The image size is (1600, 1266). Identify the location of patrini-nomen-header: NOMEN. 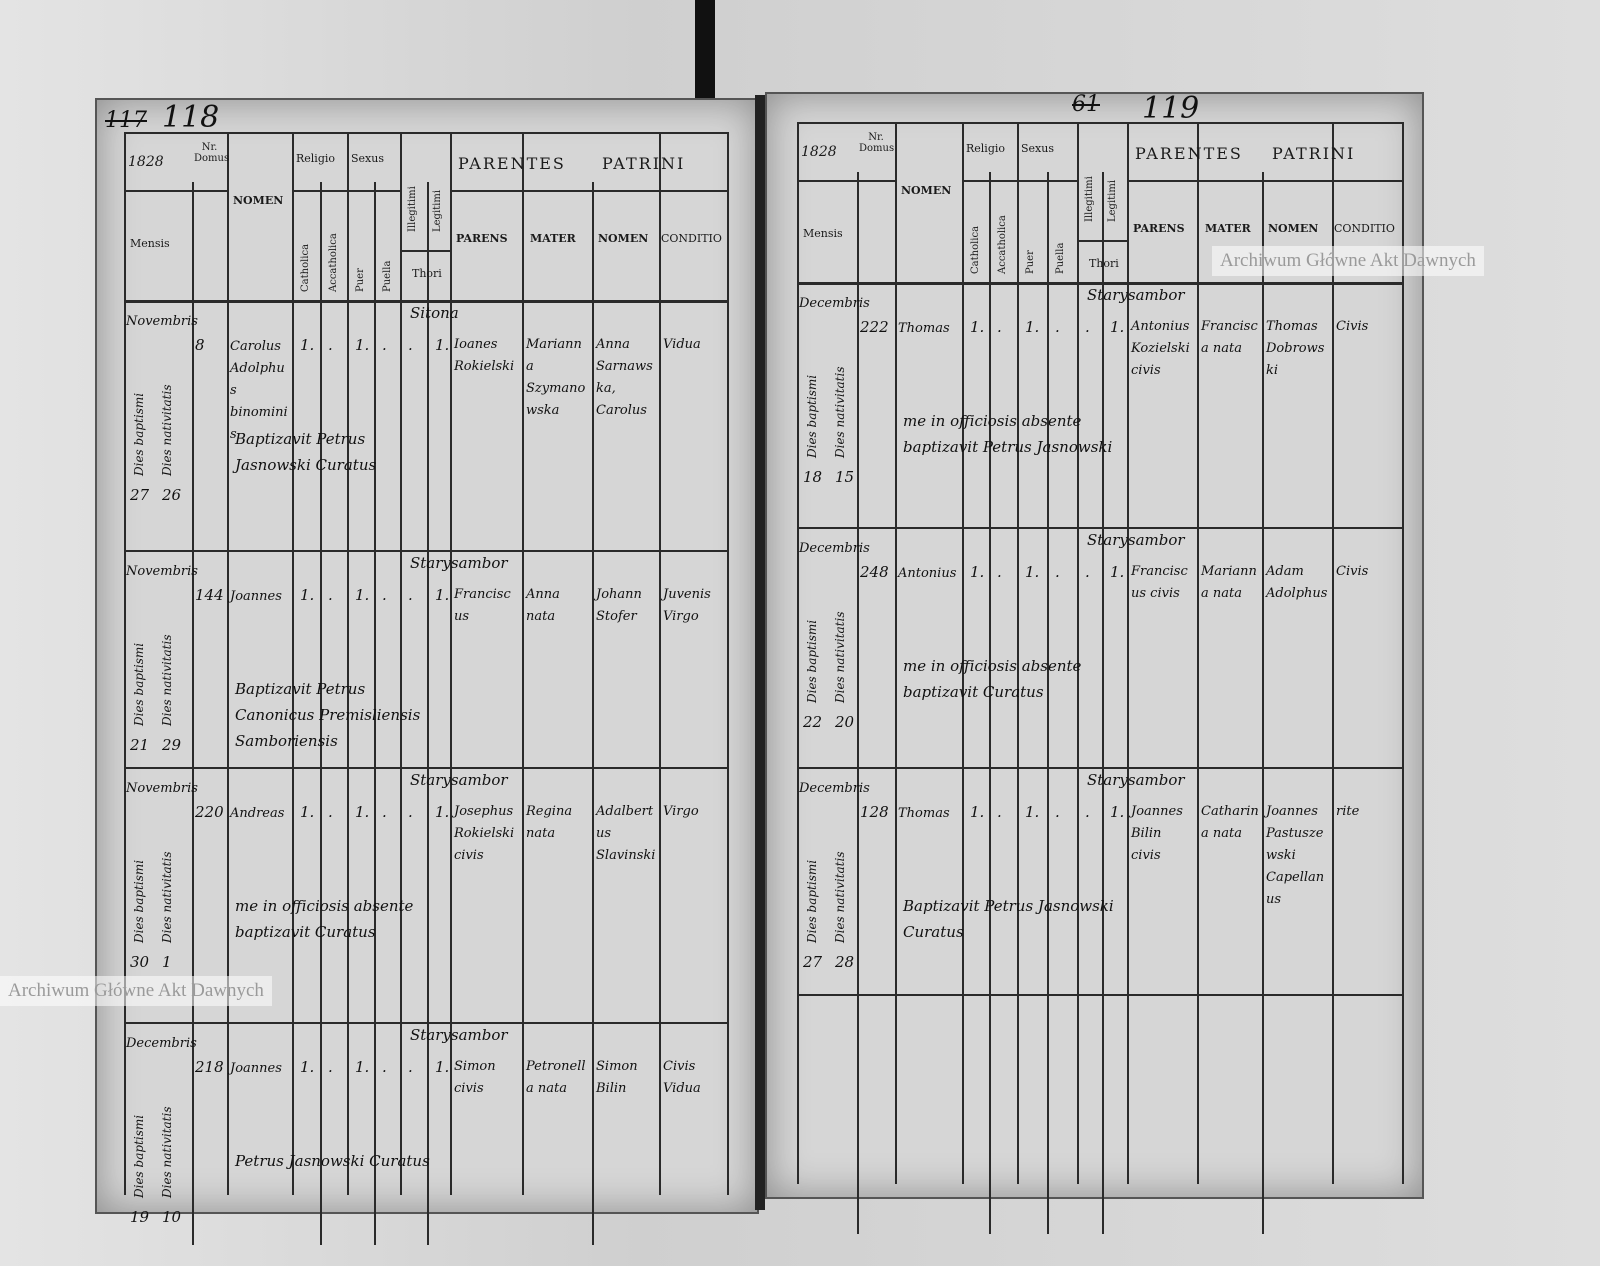
(623, 238).